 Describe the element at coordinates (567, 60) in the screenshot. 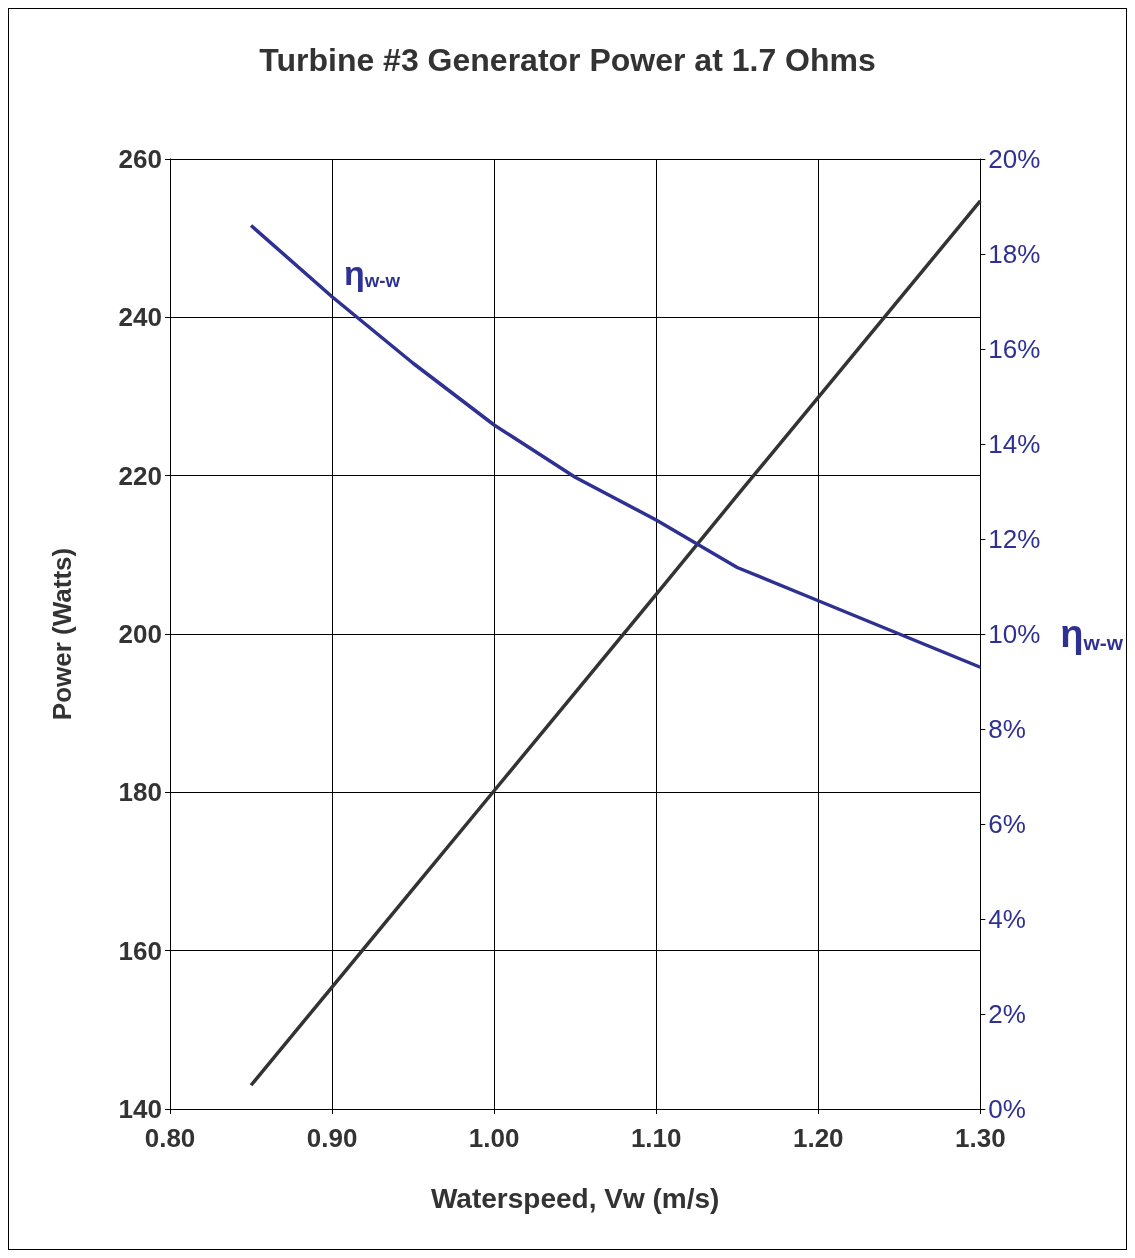

I see `chart-title: Turbine #3 Generator Power at 1.7 Ohms` at that location.